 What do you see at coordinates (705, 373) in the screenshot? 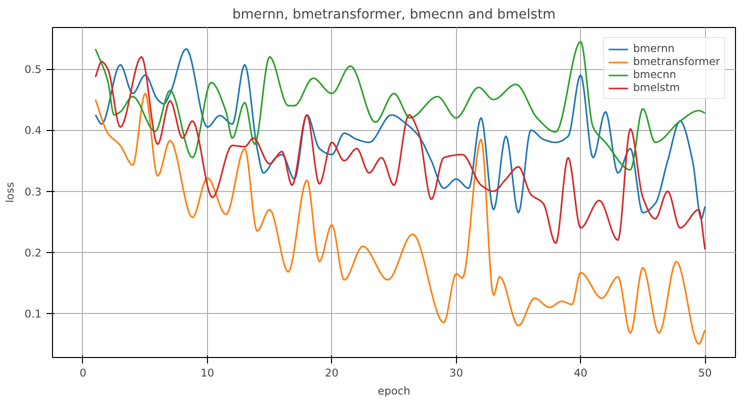
I see `x-tick-label: 50` at bounding box center [705, 373].